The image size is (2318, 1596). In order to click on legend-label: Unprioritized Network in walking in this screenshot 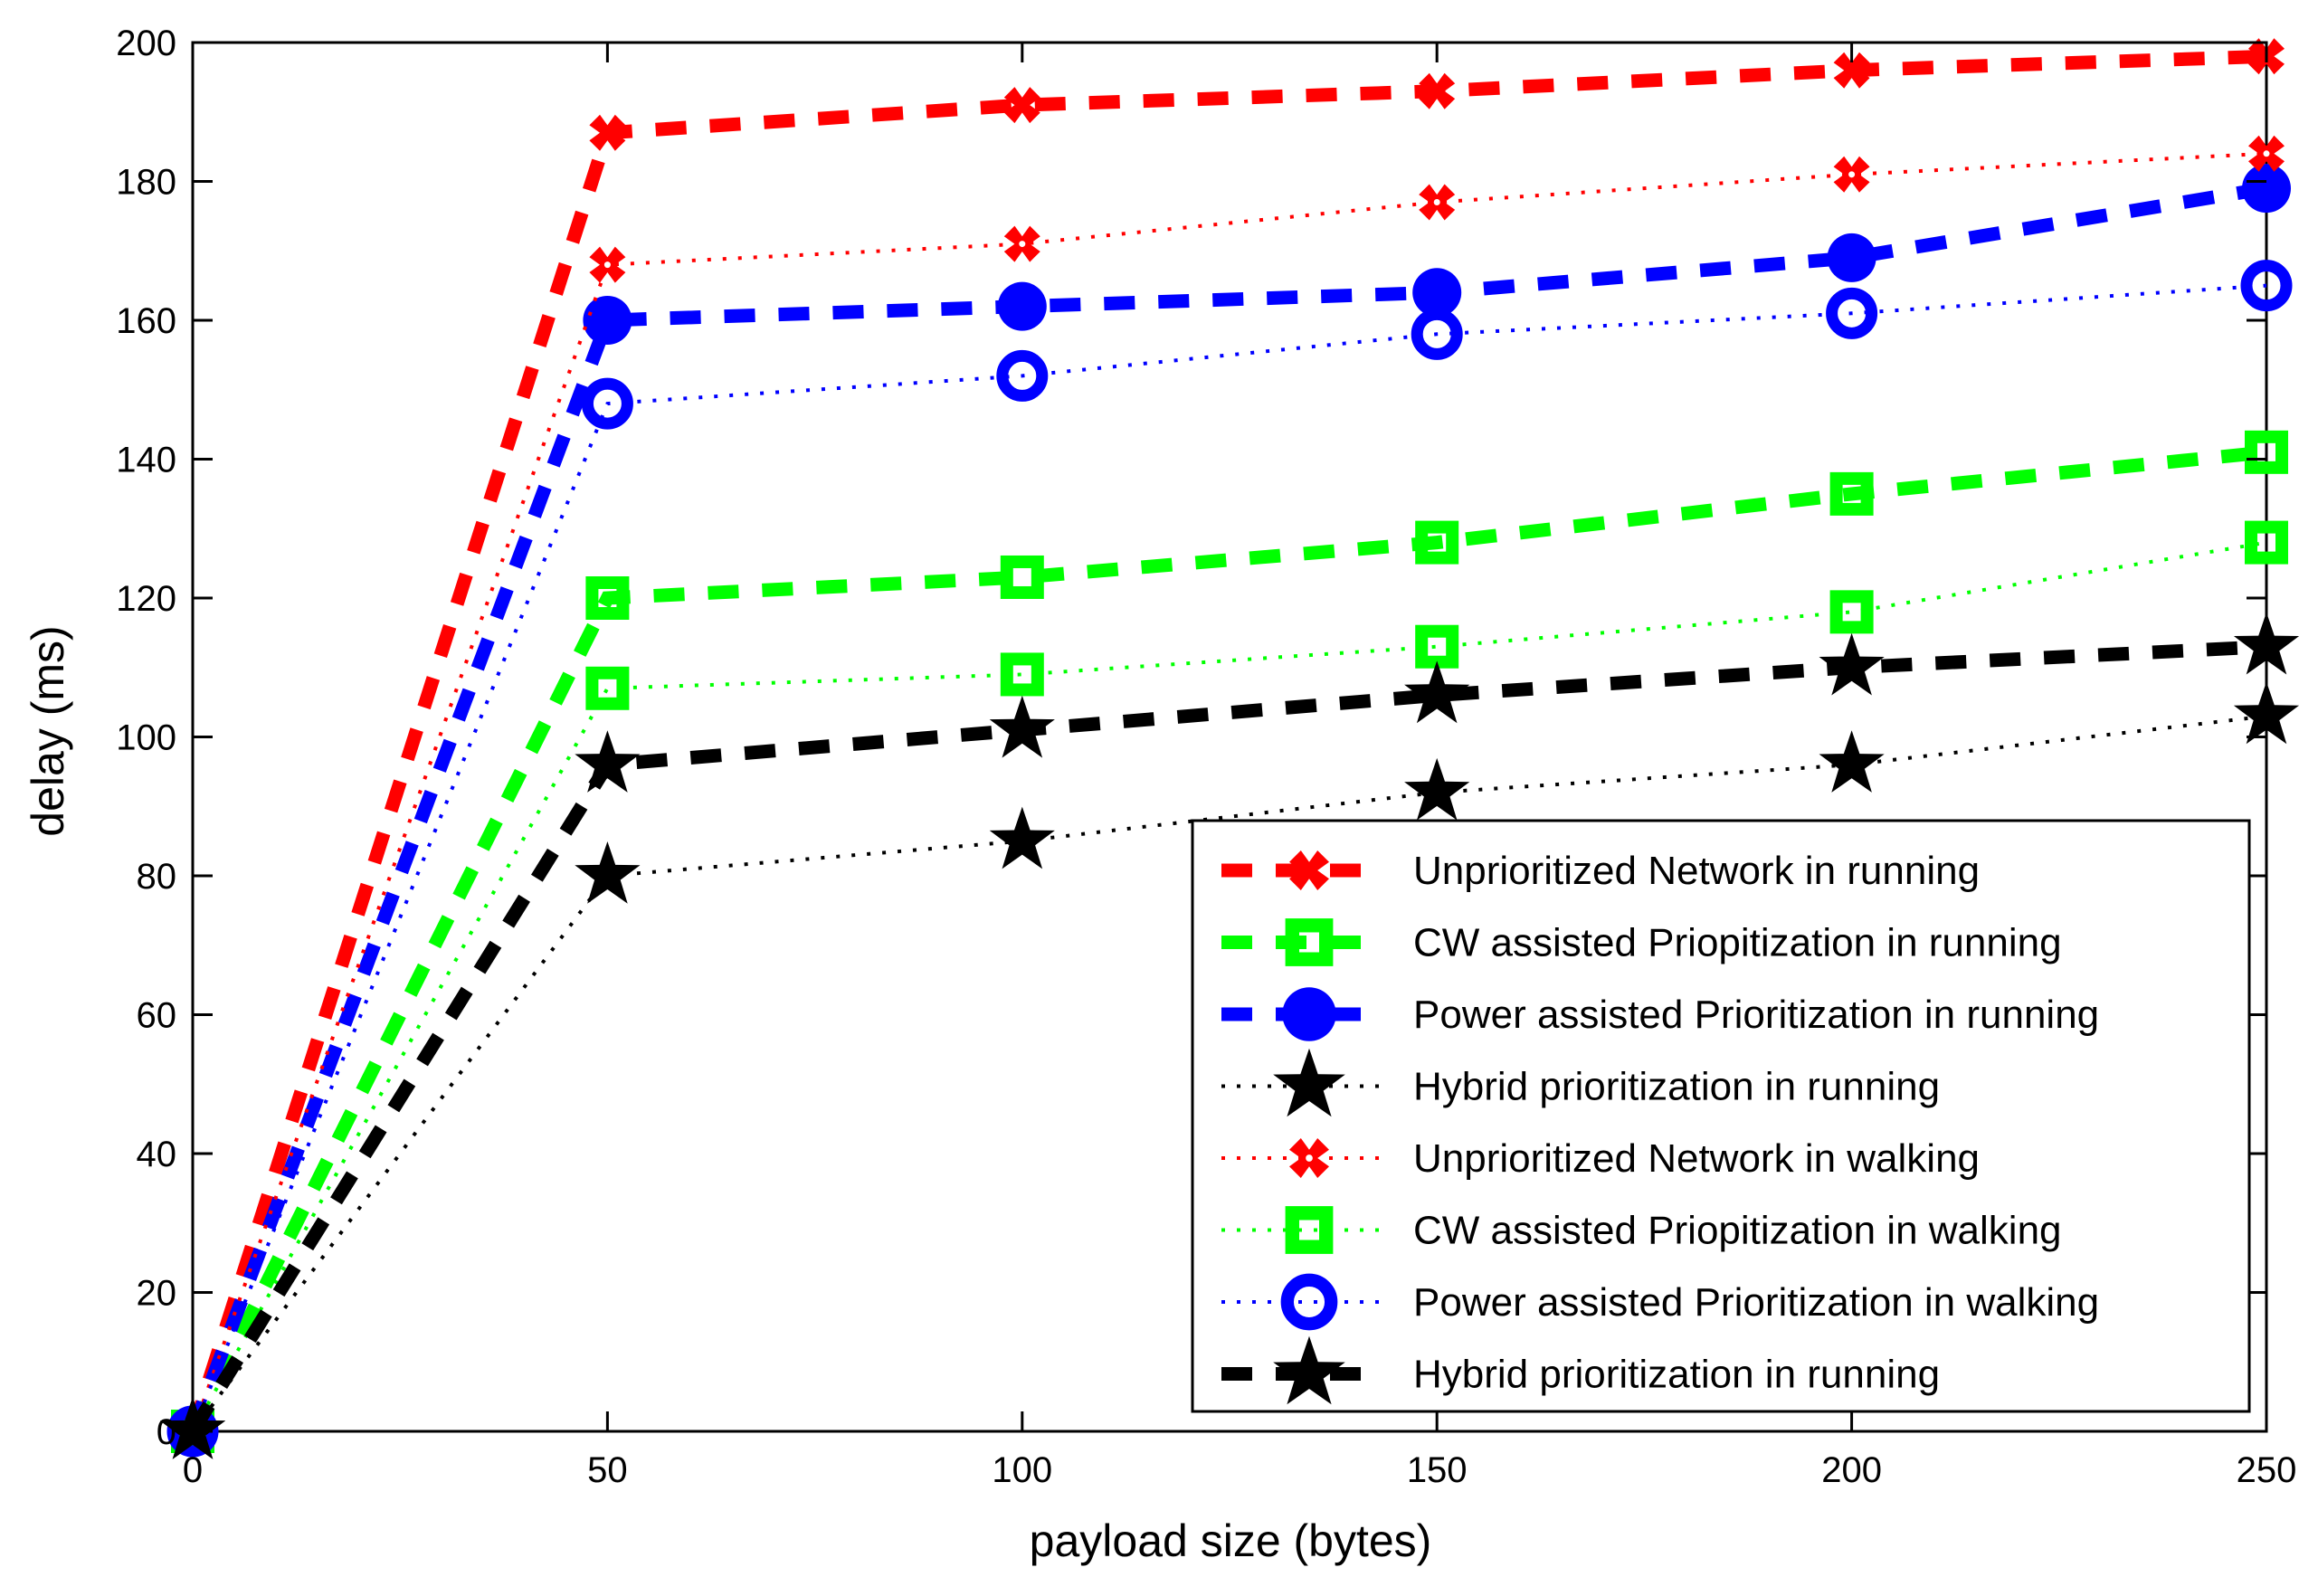, I will do `click(1697, 1158)`.